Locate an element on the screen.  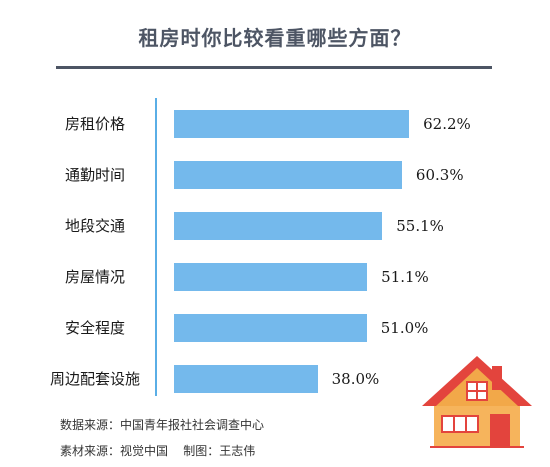
value-label: 62.2% is located at coordinates (447, 124).